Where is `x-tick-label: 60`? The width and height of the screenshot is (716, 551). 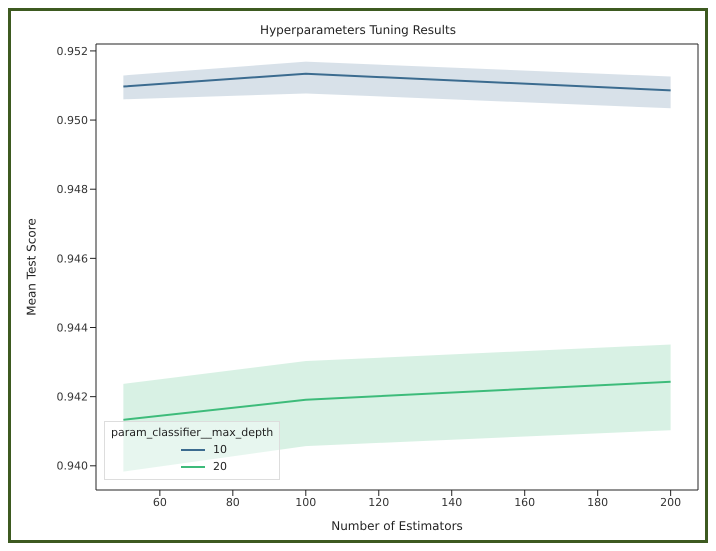 x-tick-label: 60 is located at coordinates (159, 502).